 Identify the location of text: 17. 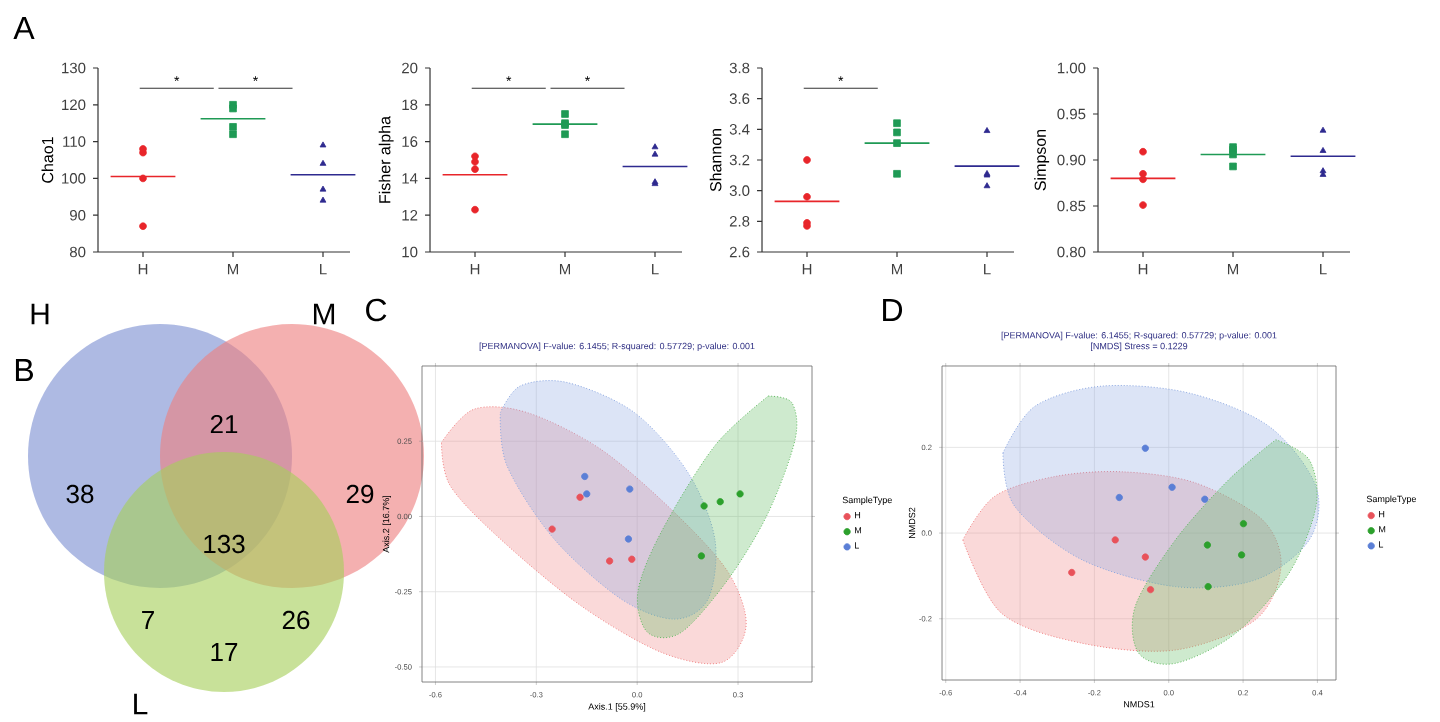
(224, 652).